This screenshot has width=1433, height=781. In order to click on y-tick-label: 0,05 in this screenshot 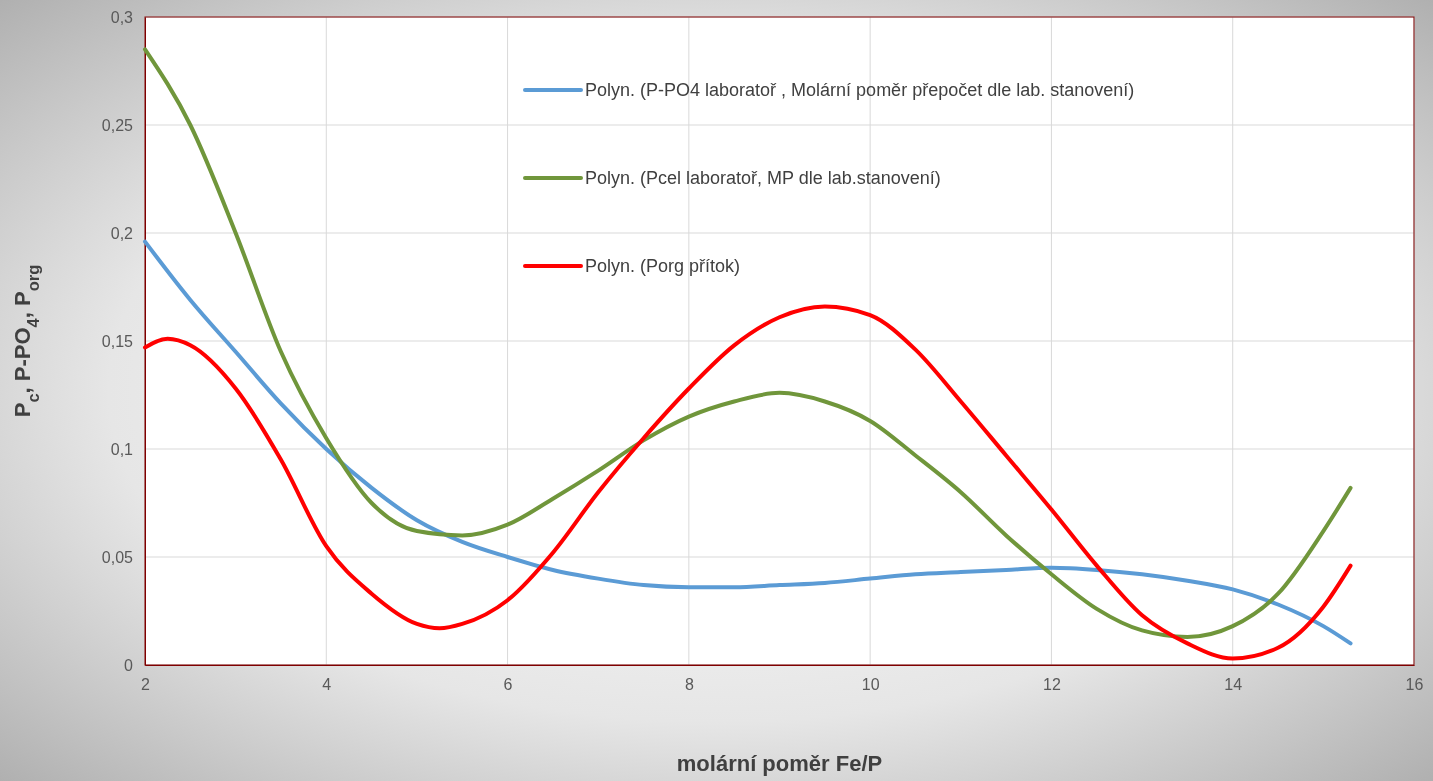, I will do `click(117, 557)`.